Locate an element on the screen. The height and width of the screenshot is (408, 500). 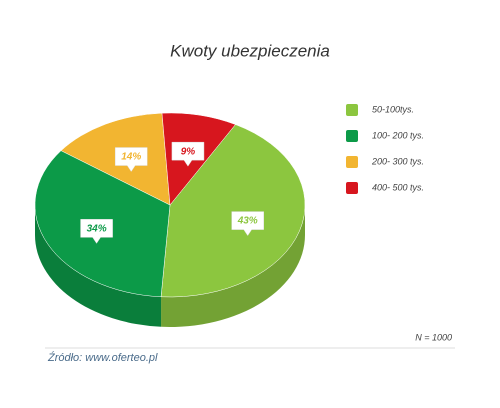
legend-label: 200- 300 tys. is located at coordinates (397, 161).